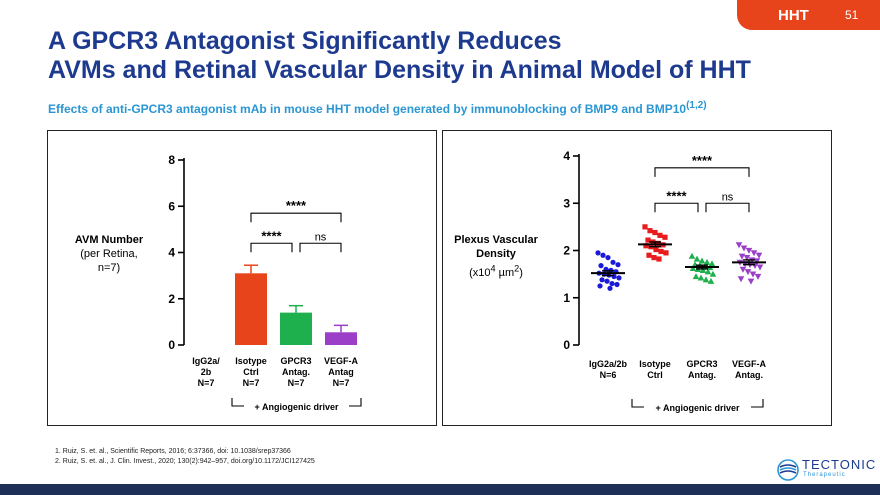  Describe the element at coordinates (698, 408) in the screenshot. I see `density-driver-label: + Angiogenic driver` at that location.